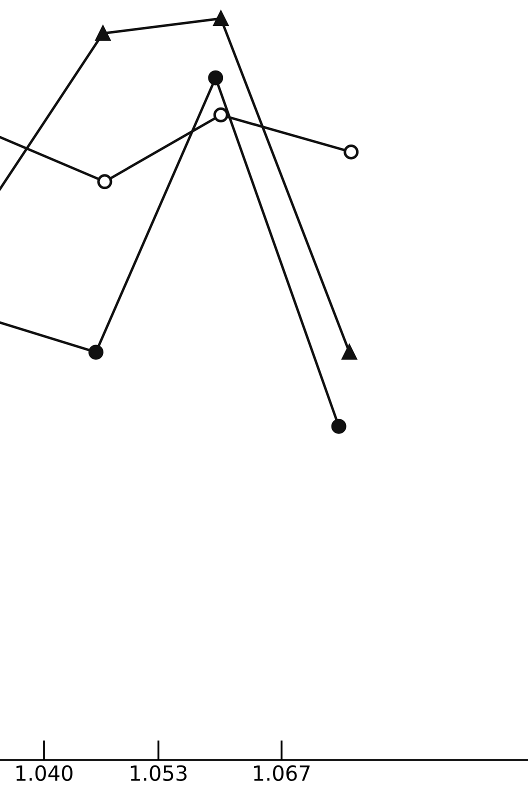  What do you see at coordinates (282, 773) in the screenshot?
I see `x-tick-label: 1.067` at bounding box center [282, 773].